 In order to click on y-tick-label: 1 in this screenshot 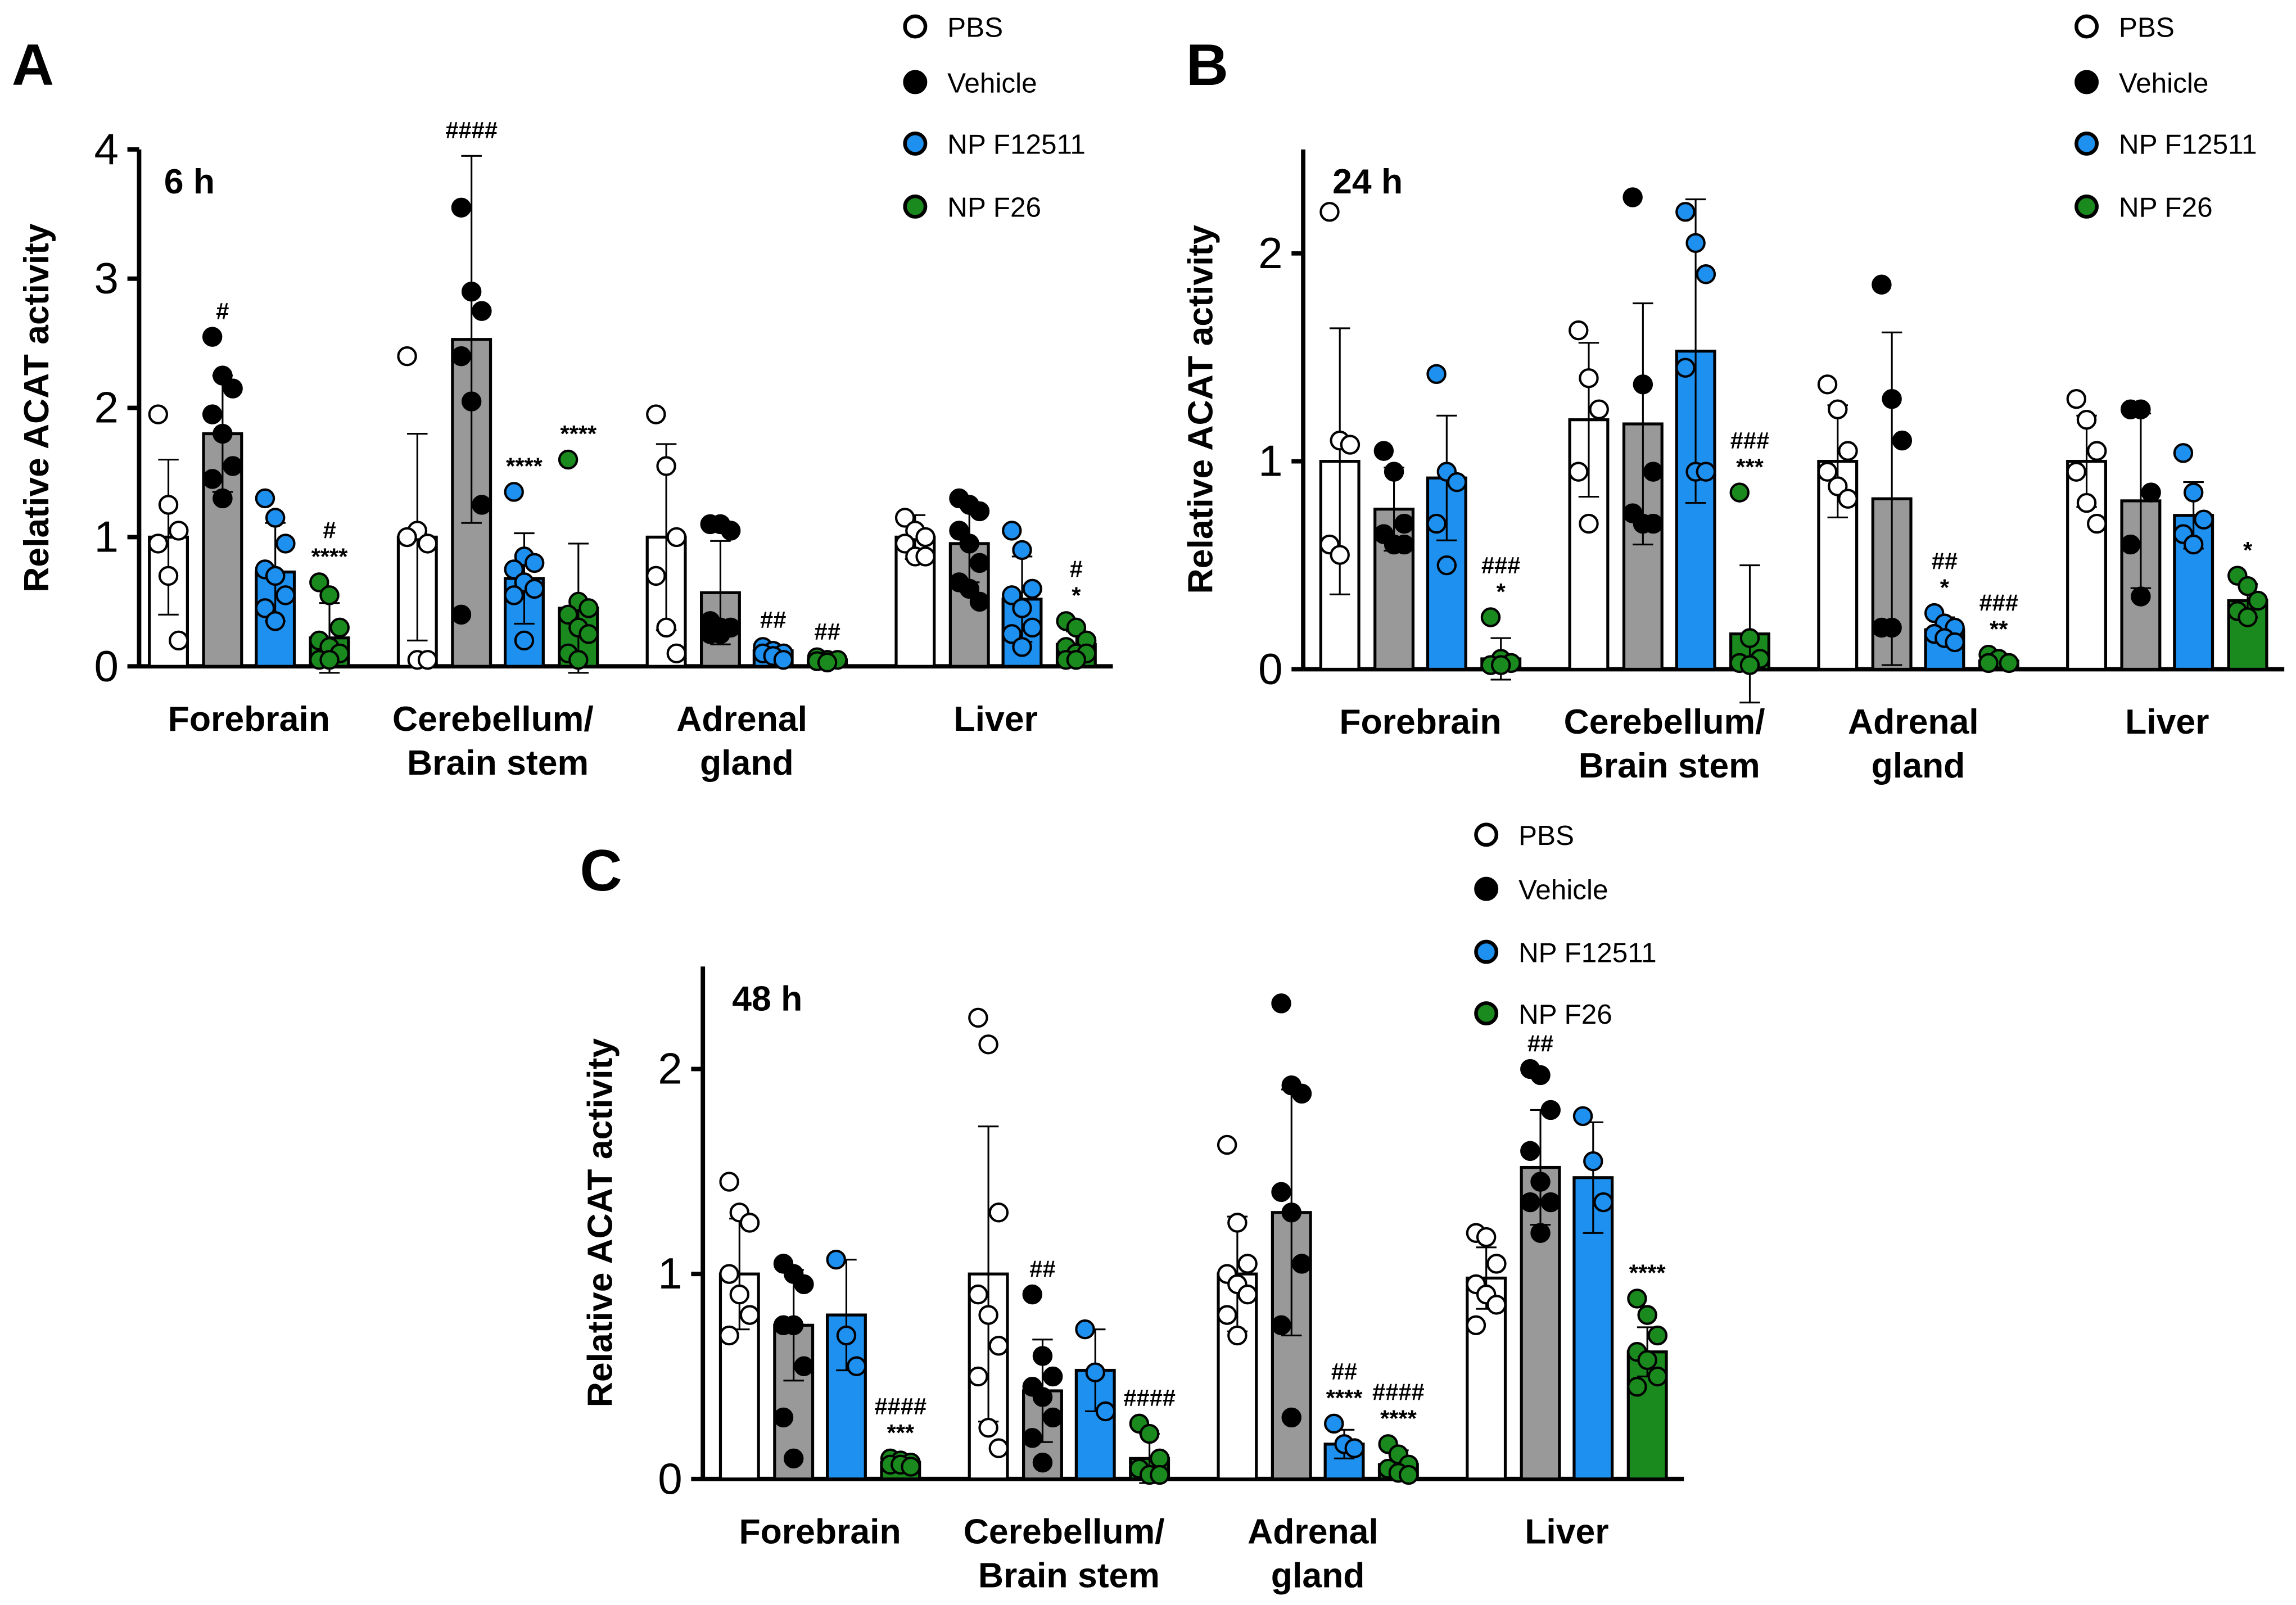, I will do `click(106, 536)`.